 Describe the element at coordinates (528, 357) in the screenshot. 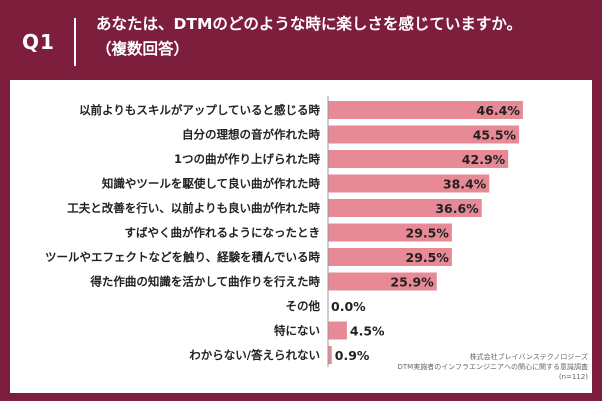

I see `credit-company: 株式会社ブレイバンステクノロジーズ` at that location.